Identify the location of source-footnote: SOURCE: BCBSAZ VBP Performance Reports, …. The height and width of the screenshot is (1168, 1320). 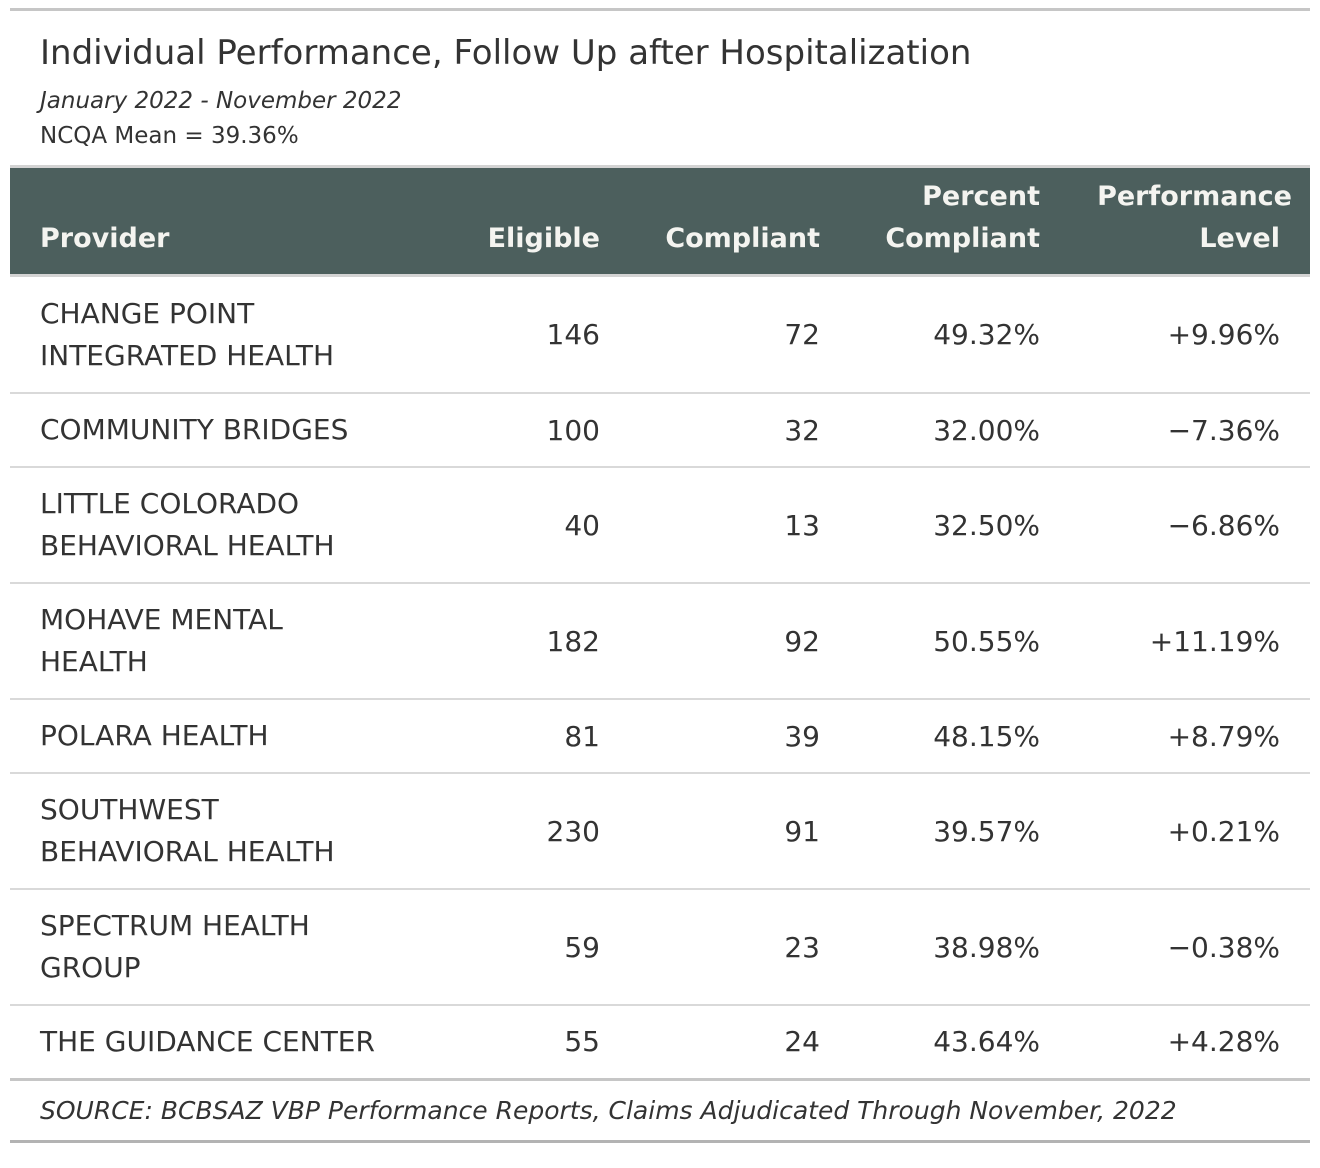
(608, 1110).